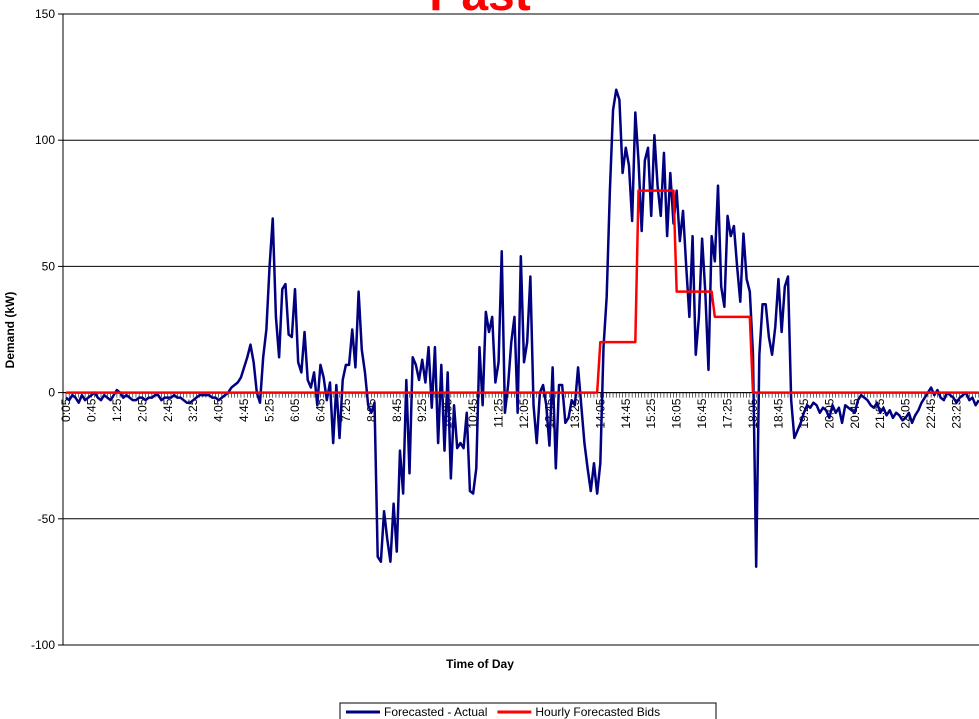 The width and height of the screenshot is (979, 719). I want to click on x-tick-label: 5:25, so click(270, 410).